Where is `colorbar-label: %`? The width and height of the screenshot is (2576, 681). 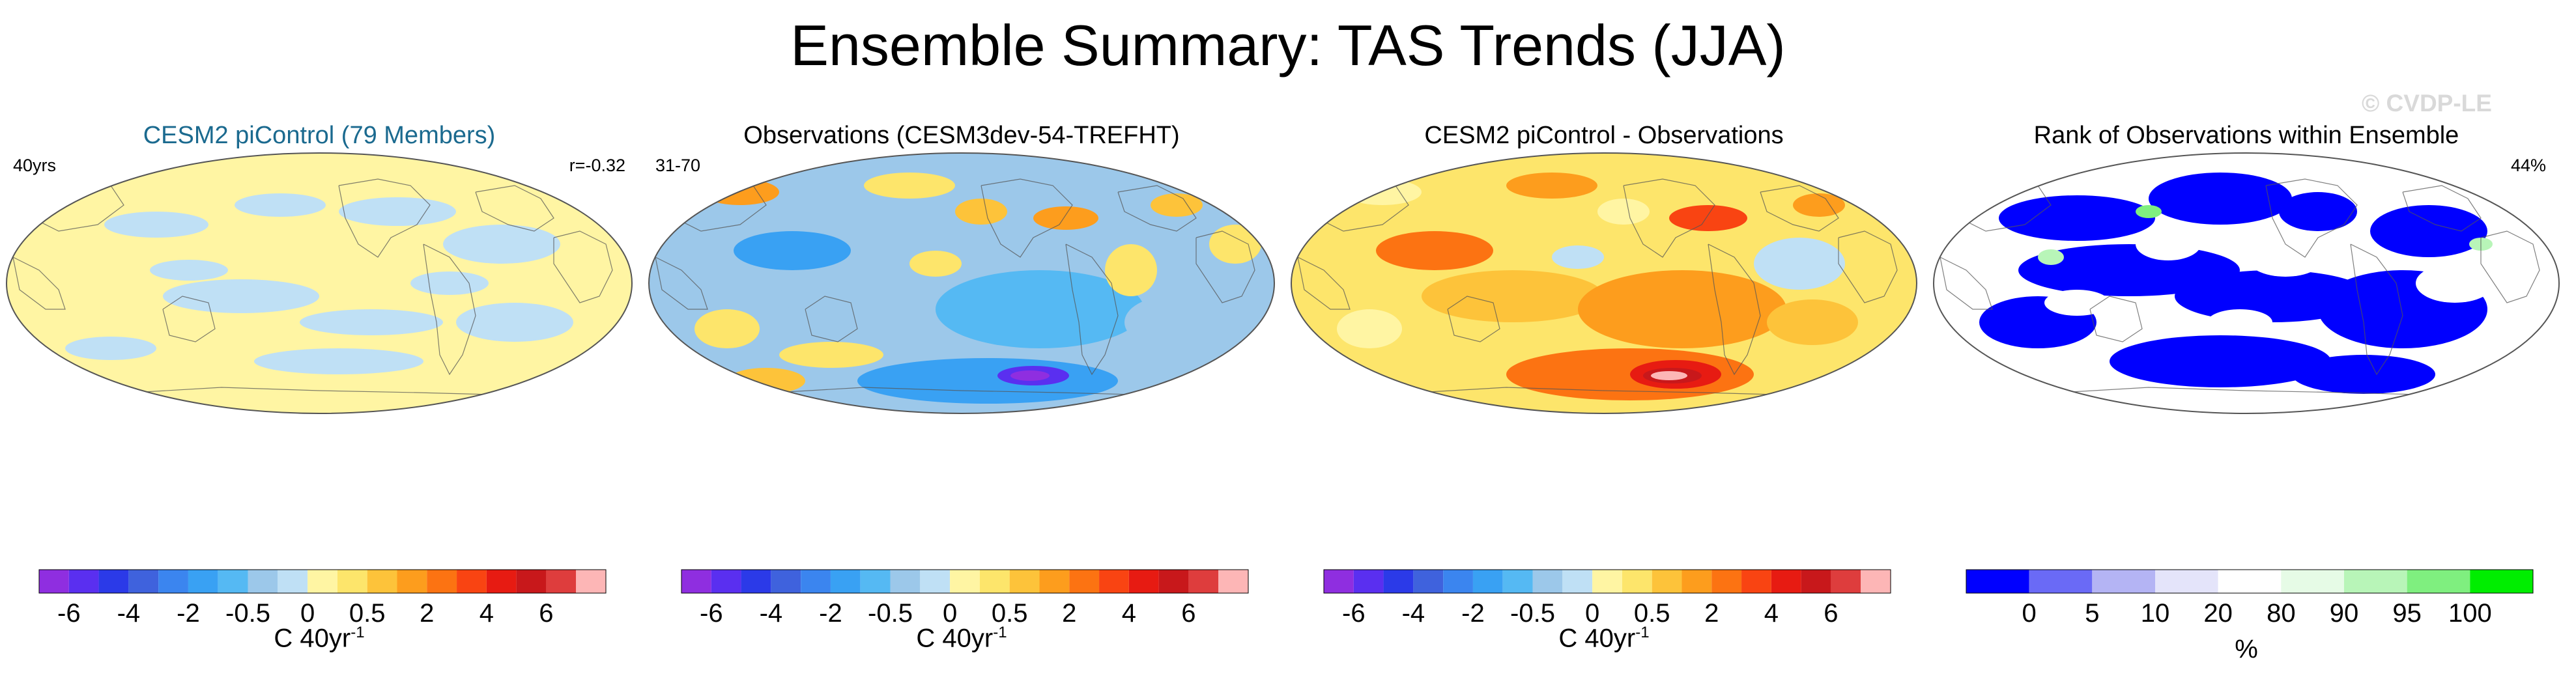 colorbar-label: % is located at coordinates (2246, 649).